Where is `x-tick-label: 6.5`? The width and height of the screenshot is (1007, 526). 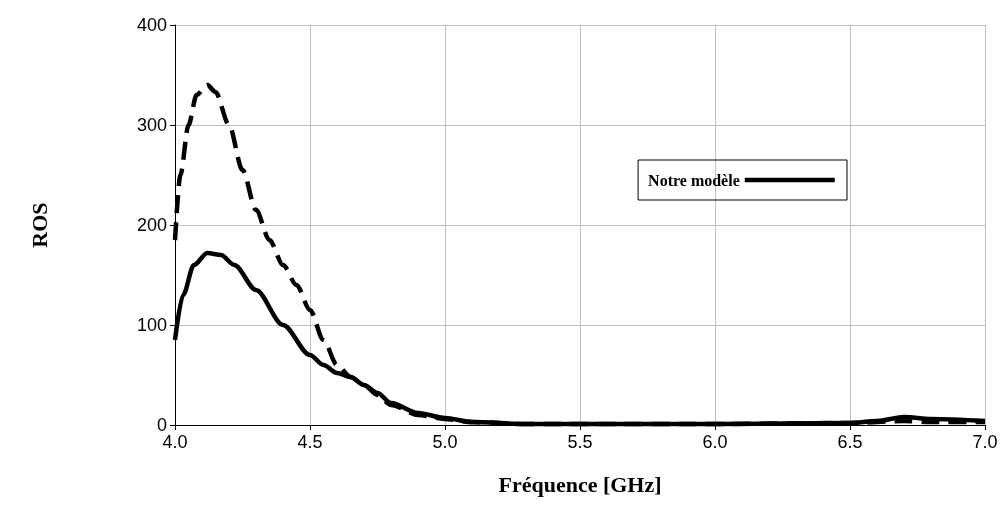
x-tick-label: 6.5 is located at coordinates (850, 442).